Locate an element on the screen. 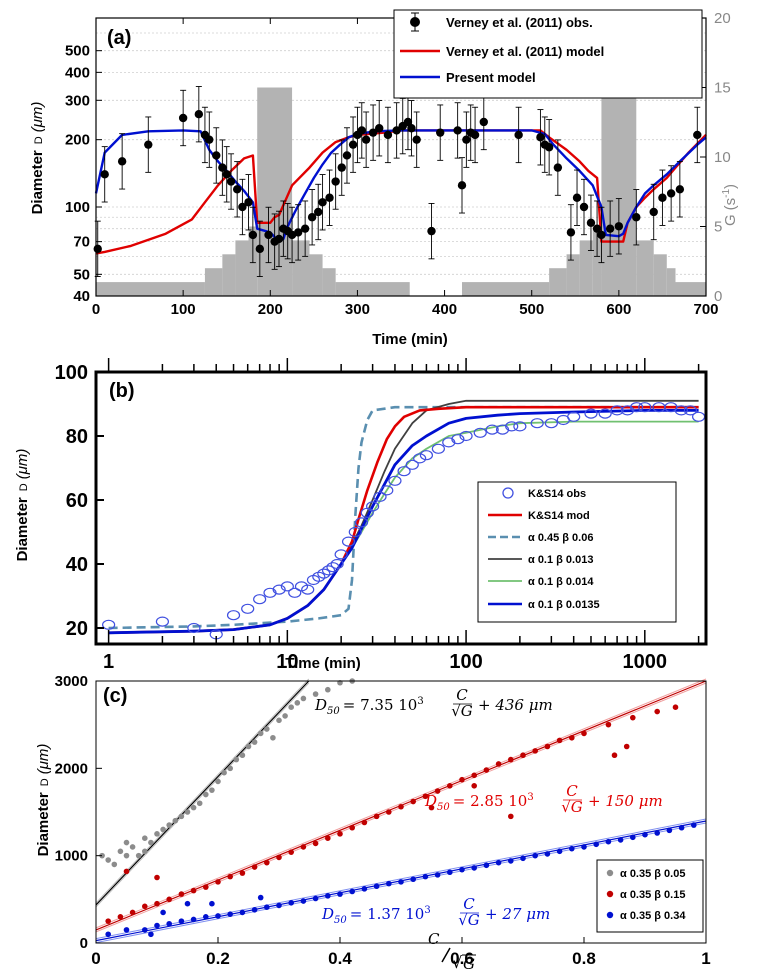 This screenshot has width=769, height=978. equation-gray: D50 = 7.35 103 C √G + 436 μm is located at coordinates (433, 703).